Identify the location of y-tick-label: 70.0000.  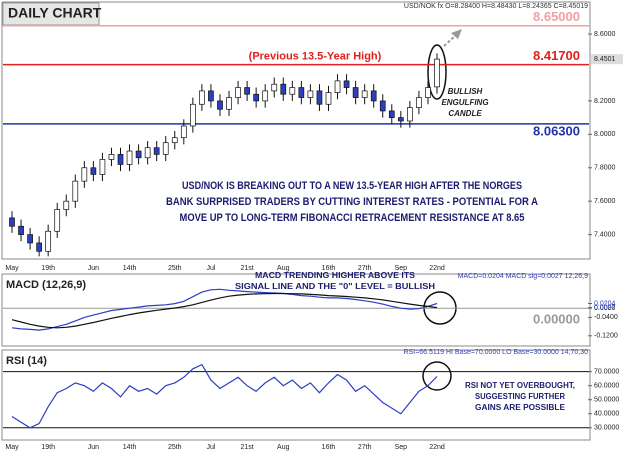
(606, 371).